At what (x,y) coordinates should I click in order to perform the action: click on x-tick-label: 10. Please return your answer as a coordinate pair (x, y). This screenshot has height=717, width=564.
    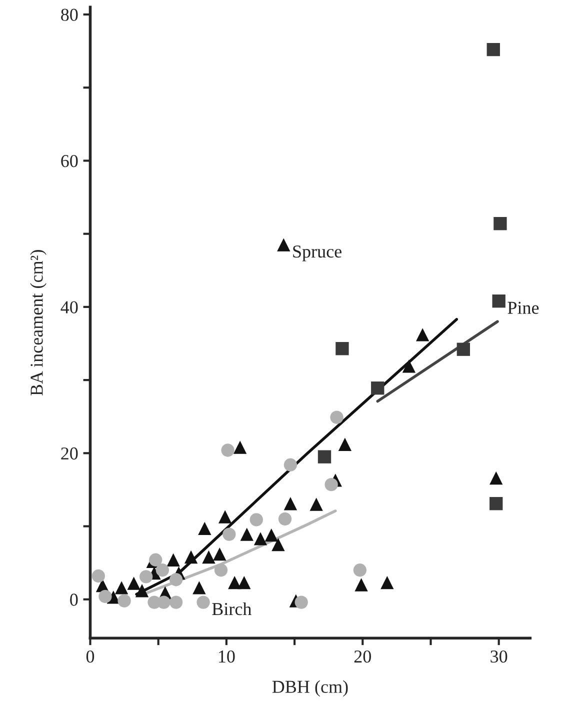
    Looking at the image, I should click on (227, 656).